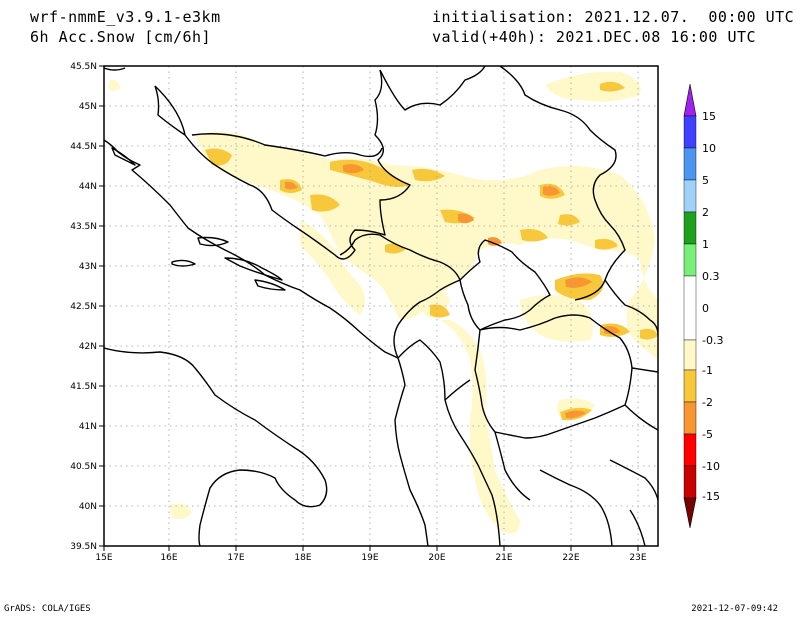 This screenshot has width=800, height=618. I want to click on valid-time: valid(+40h): 2021.DEC.08 16:00 UTC, so click(594, 37).